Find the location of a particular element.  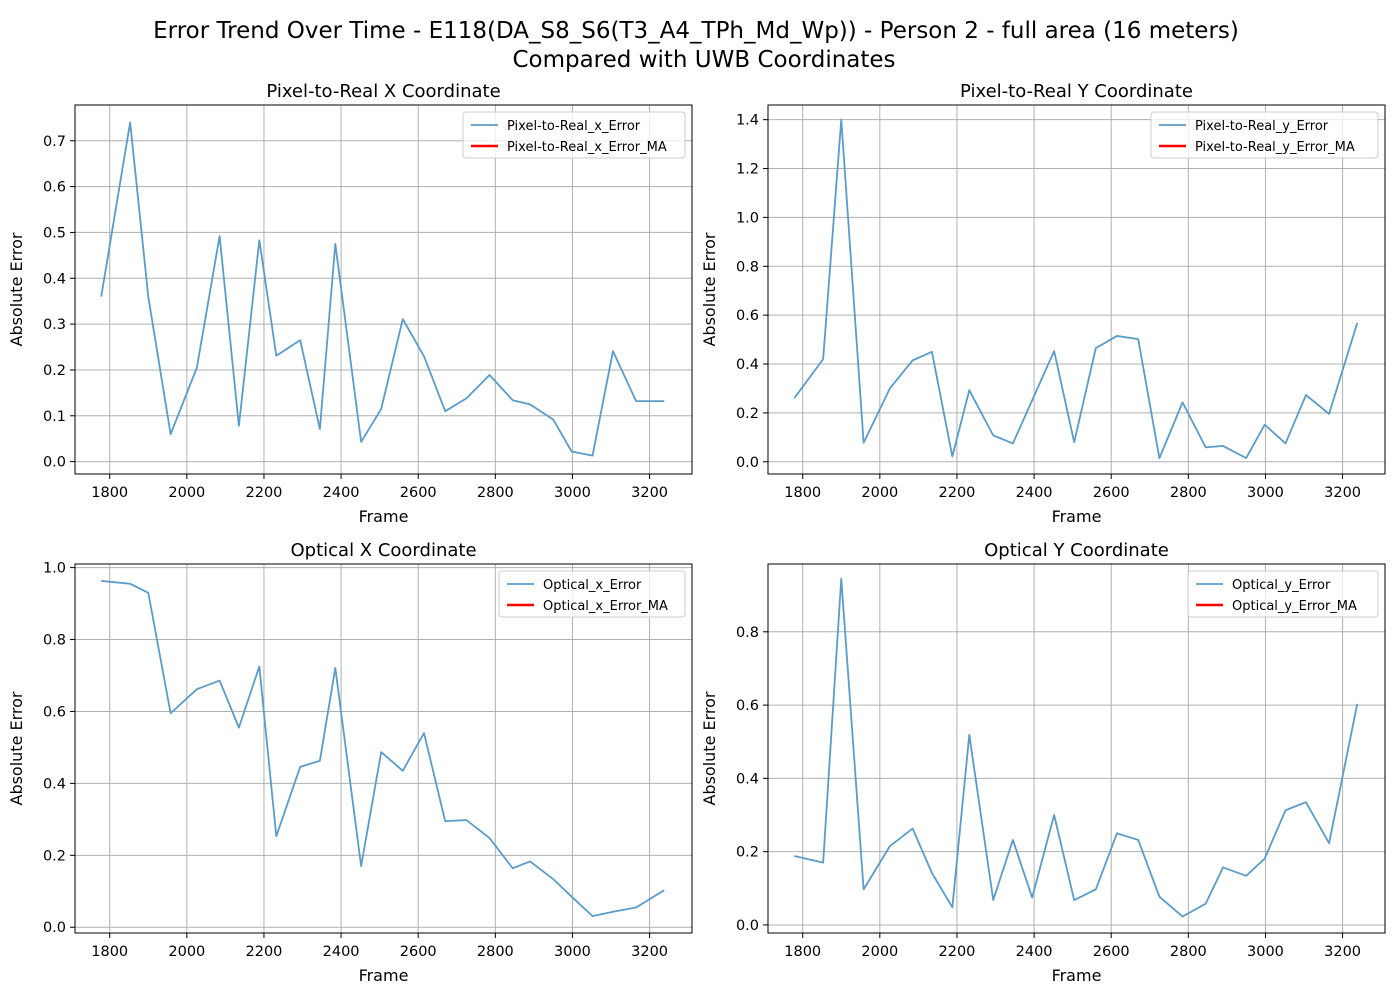

y-tick-label: 0.7 is located at coordinates (54, 142).